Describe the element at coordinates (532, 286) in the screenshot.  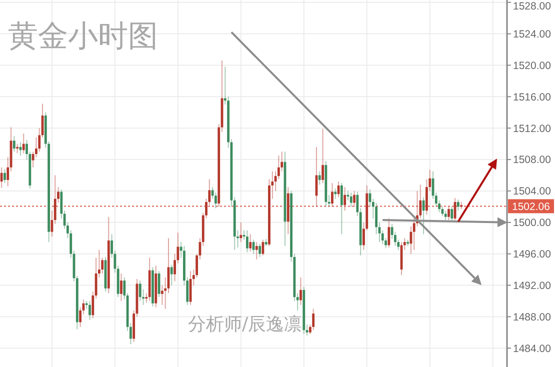
I see `y-tick-label: 1492.00` at that location.